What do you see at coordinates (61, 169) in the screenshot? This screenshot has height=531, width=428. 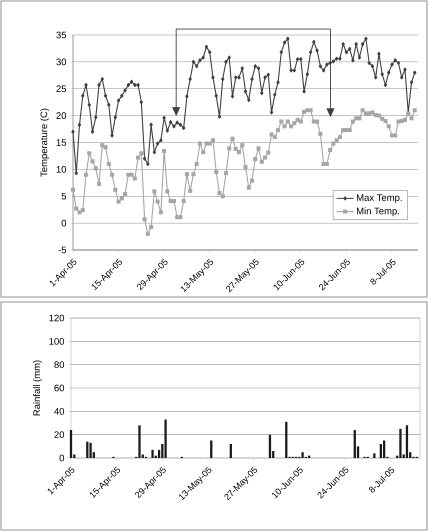 I see `y-tick-label: 10` at bounding box center [61, 169].